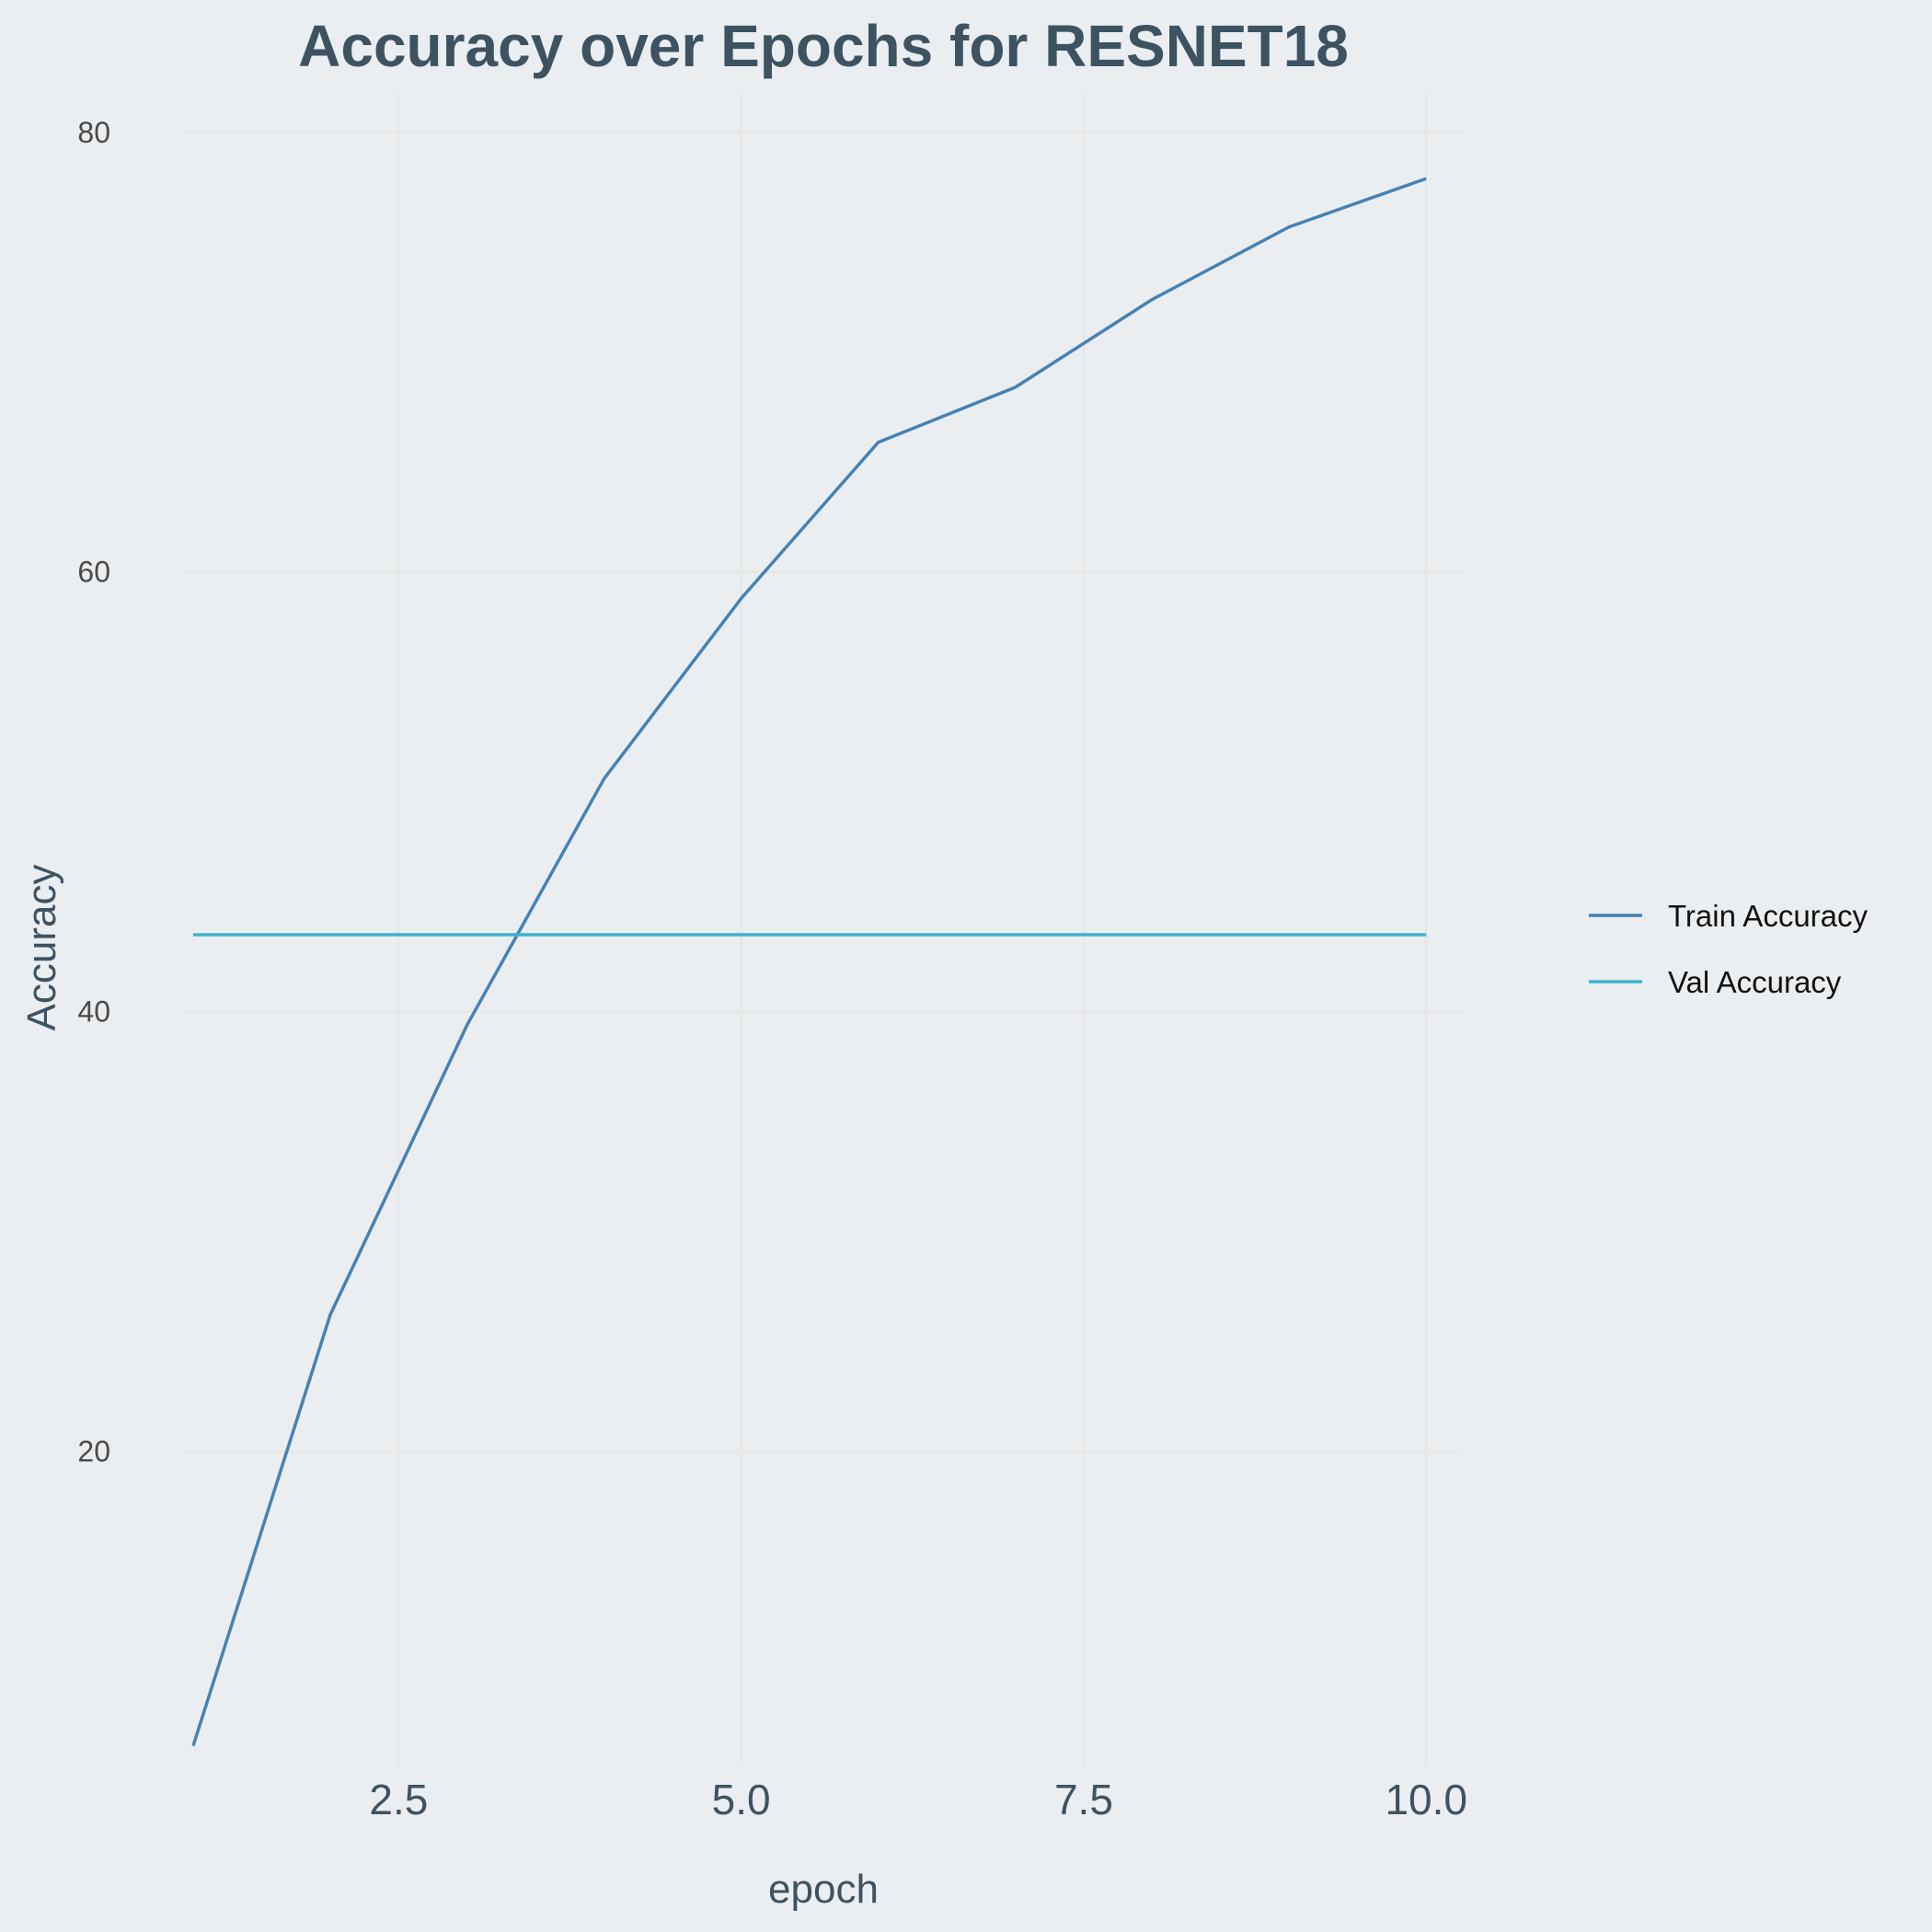  I want to click on x-tick-label: 5.0, so click(741, 1799).